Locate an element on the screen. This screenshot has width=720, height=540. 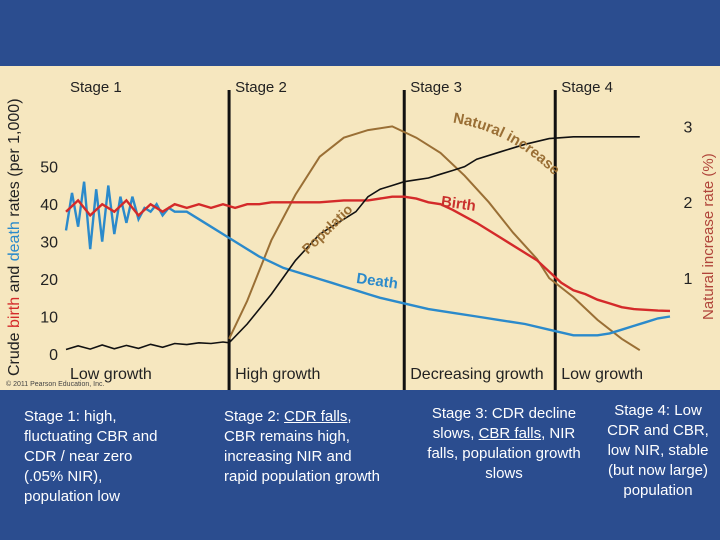
left-axis-label-prefix: Crude is located at coordinates (14, 352).